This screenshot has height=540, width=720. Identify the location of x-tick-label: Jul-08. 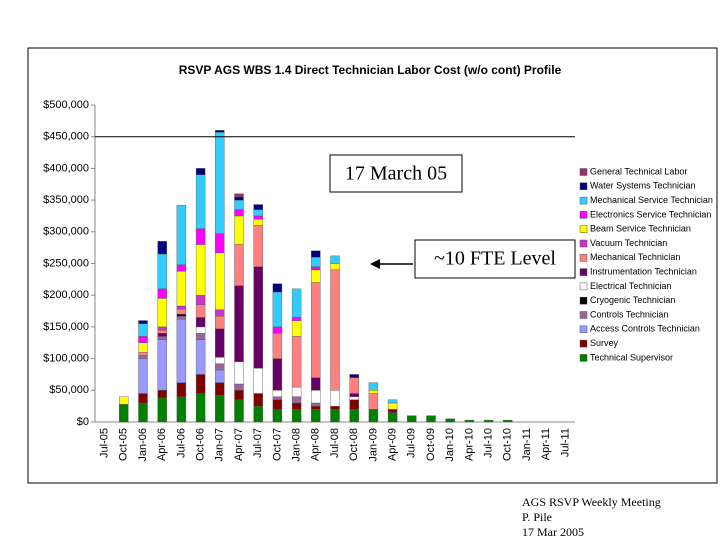
(335, 443).